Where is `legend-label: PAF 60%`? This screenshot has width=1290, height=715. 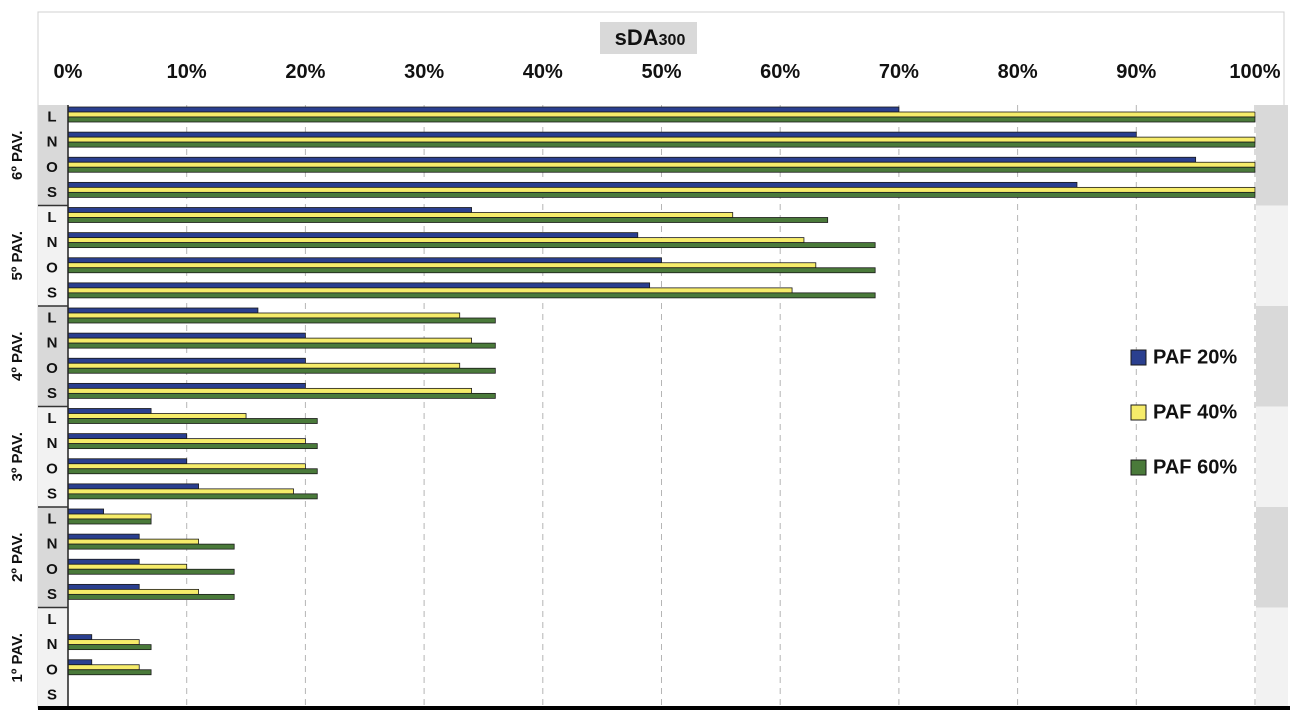
legend-label: PAF 60% is located at coordinates (1195, 467).